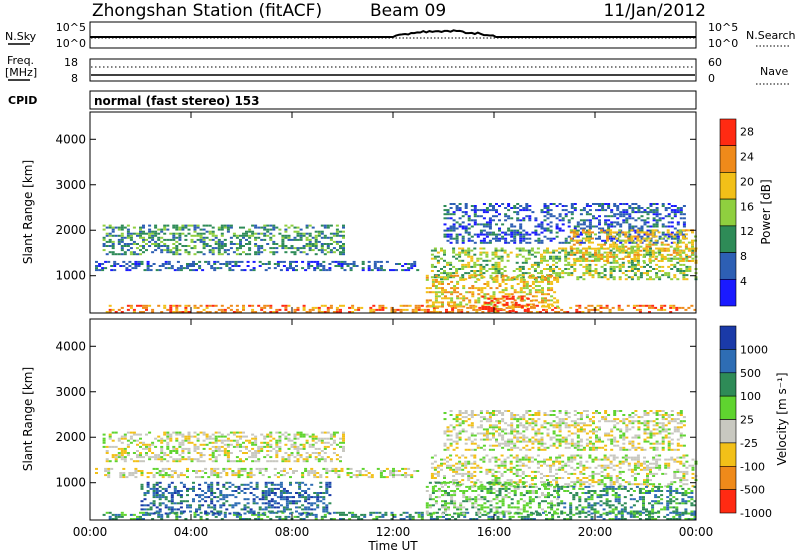 The height and width of the screenshot is (554, 800). What do you see at coordinates (393, 35) in the screenshot?
I see `nsky-panel-frame` at bounding box center [393, 35].